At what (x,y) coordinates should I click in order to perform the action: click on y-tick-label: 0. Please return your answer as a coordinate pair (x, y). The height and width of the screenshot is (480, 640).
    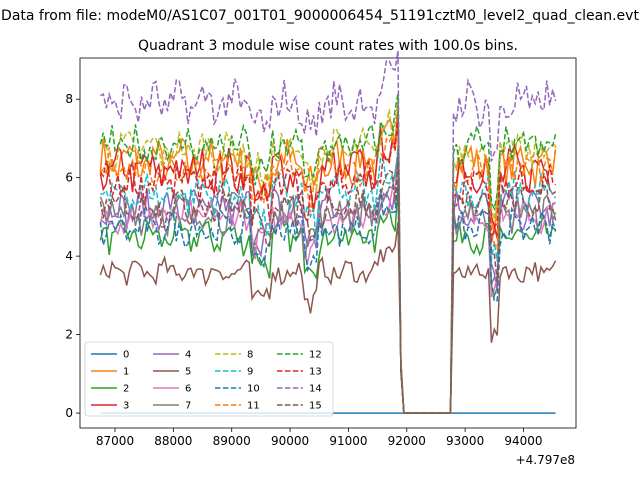
    Looking at the image, I should click on (69, 413).